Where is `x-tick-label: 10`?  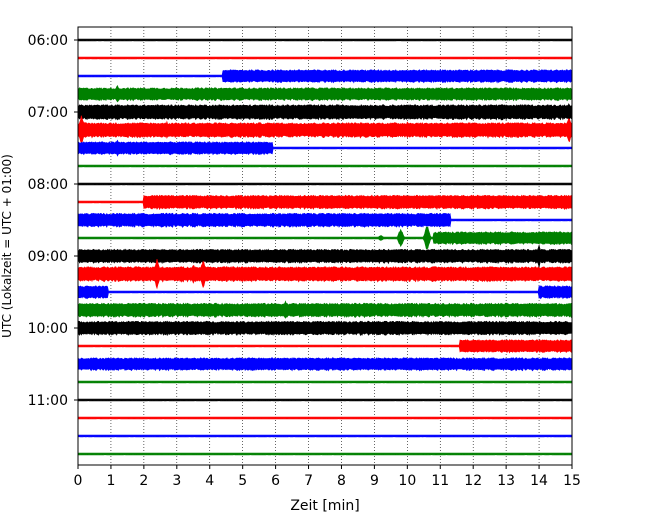
x-tick-label: 10 is located at coordinates (407, 481).